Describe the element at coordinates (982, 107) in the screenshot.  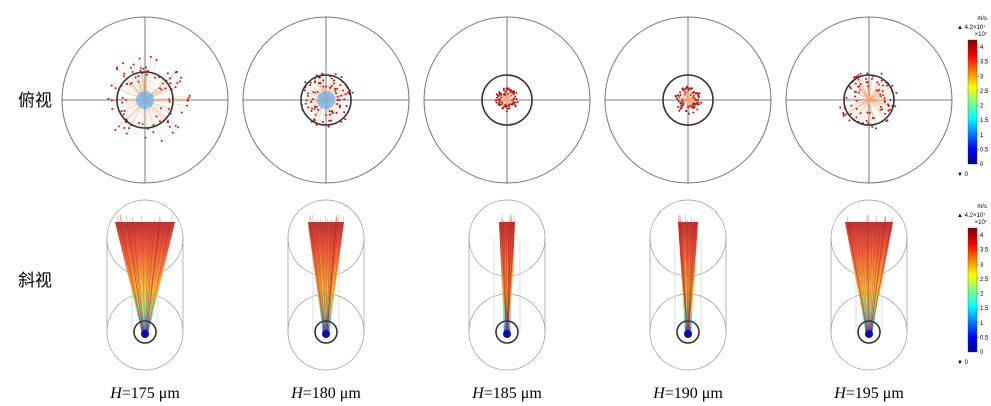
I see `colorbar-tick-label: 2` at that location.